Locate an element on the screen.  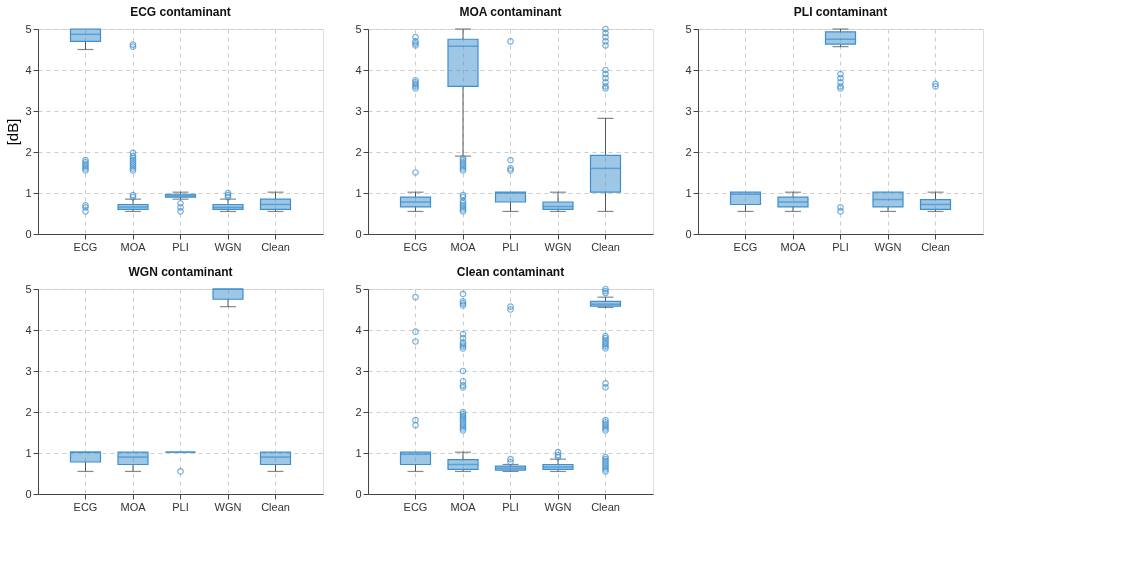
chart-title: PLI contaminant is located at coordinates (840, 12).